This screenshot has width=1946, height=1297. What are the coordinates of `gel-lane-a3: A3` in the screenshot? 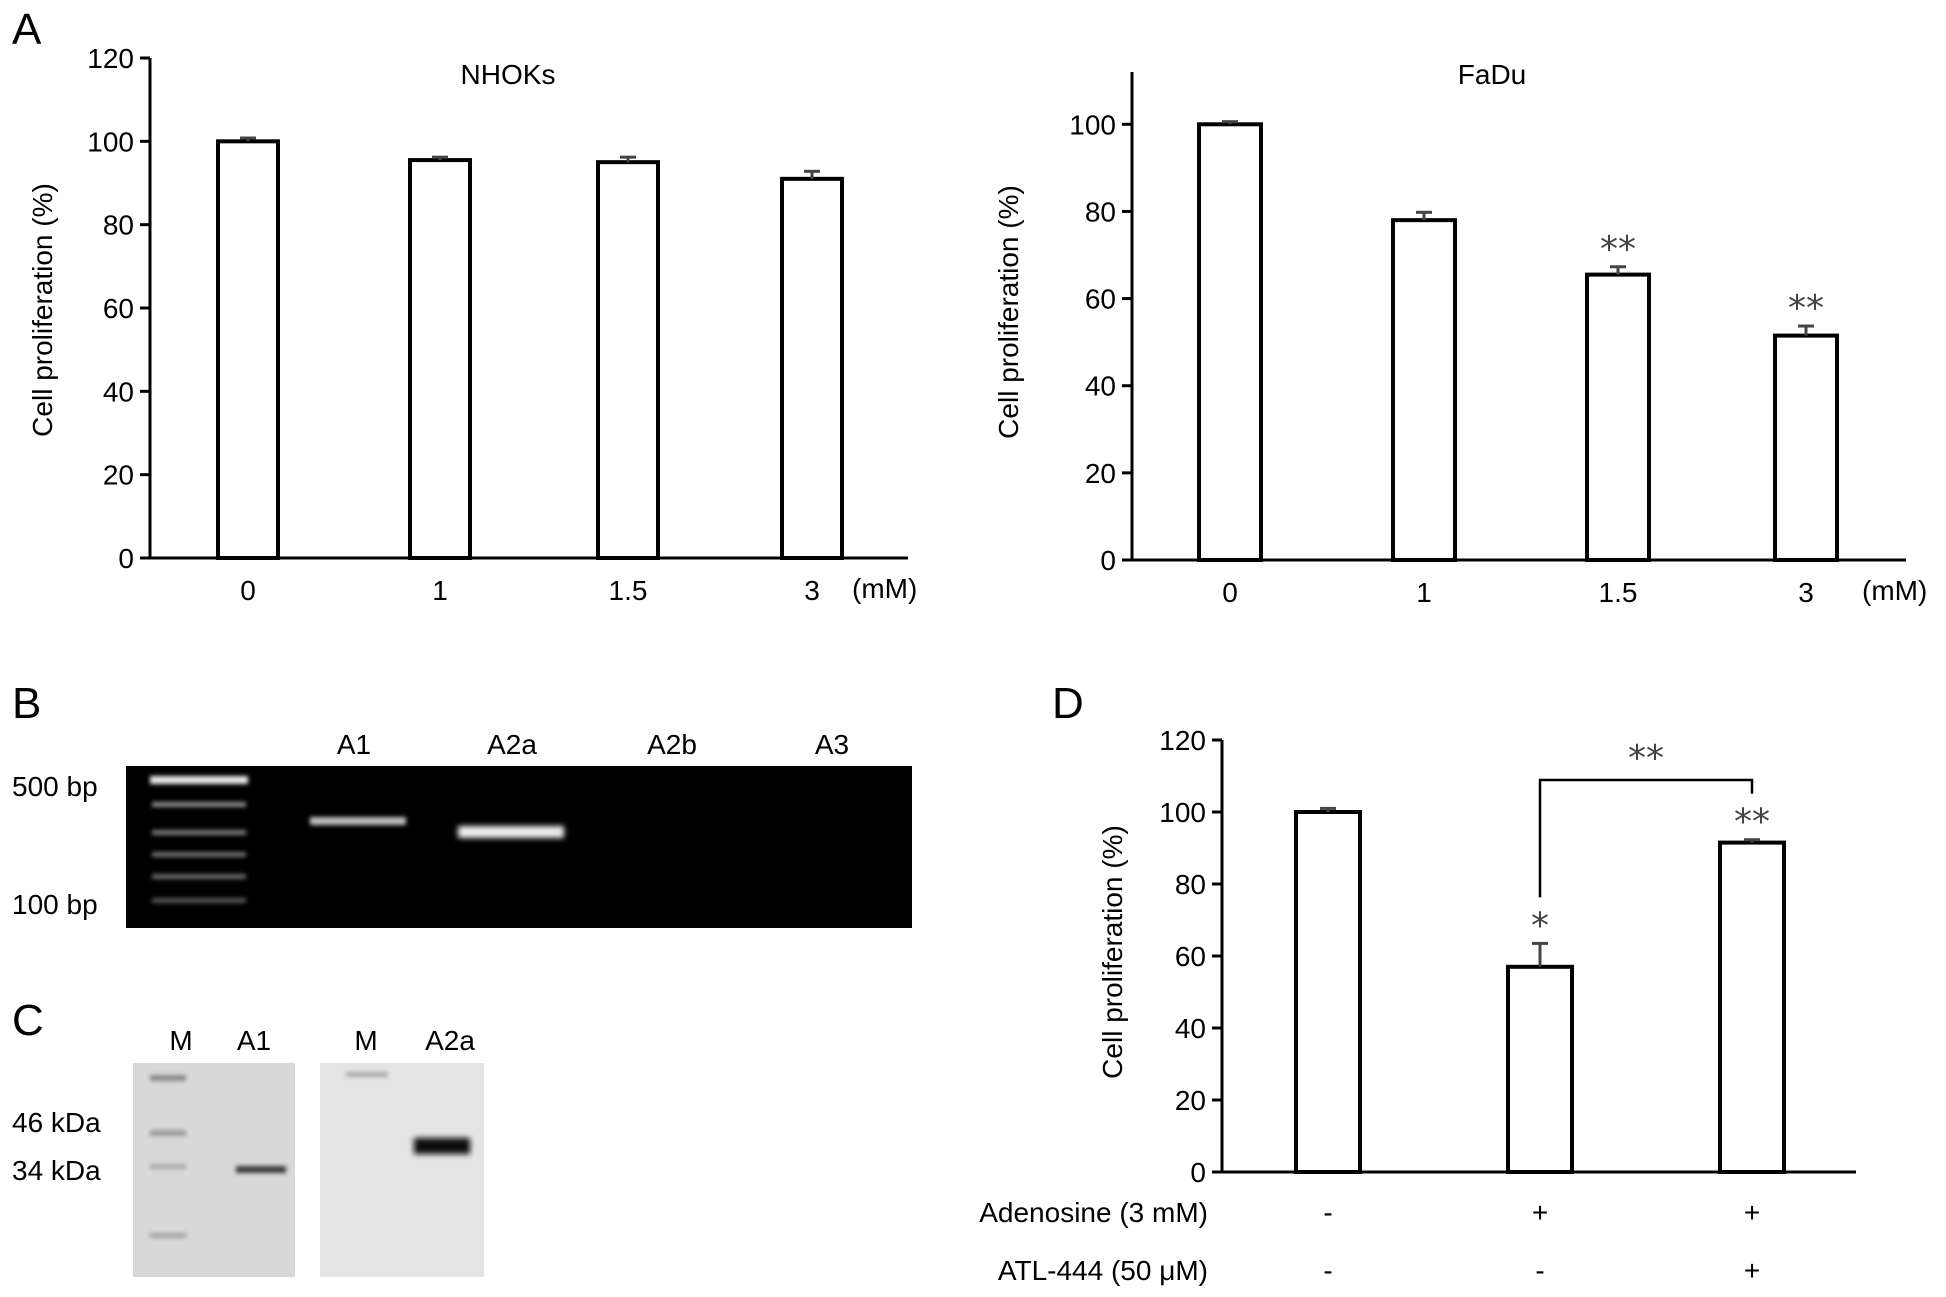 It's located at (832, 744).